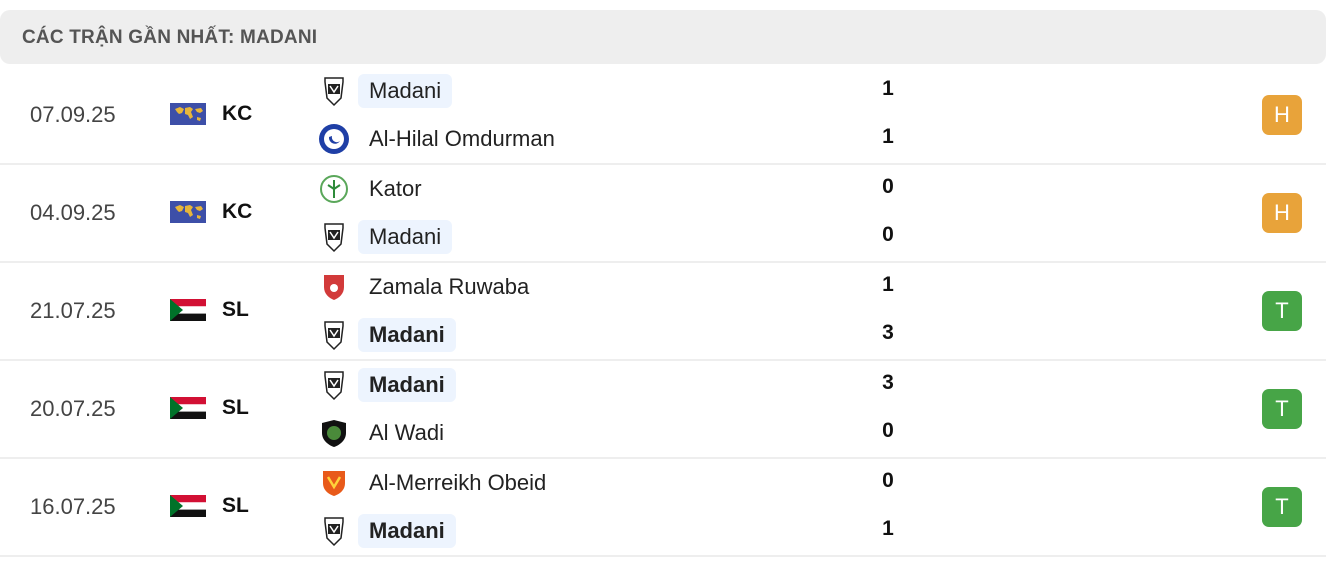  I want to click on home-team: Madani 1, so click(616, 91).